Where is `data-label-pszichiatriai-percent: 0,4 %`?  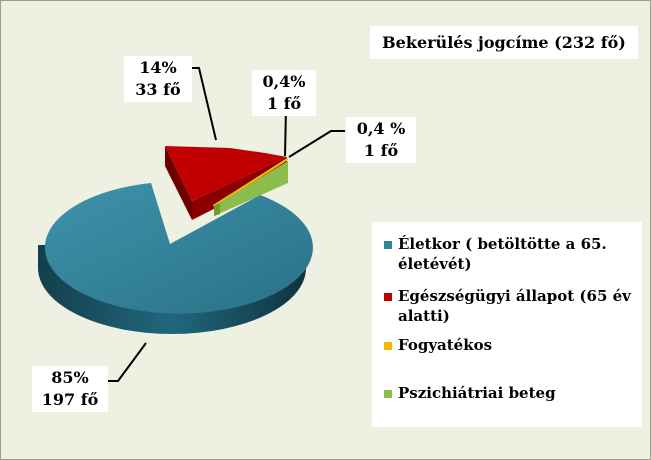 data-label-pszichiatriai-percent: 0,4 % is located at coordinates (381, 128).